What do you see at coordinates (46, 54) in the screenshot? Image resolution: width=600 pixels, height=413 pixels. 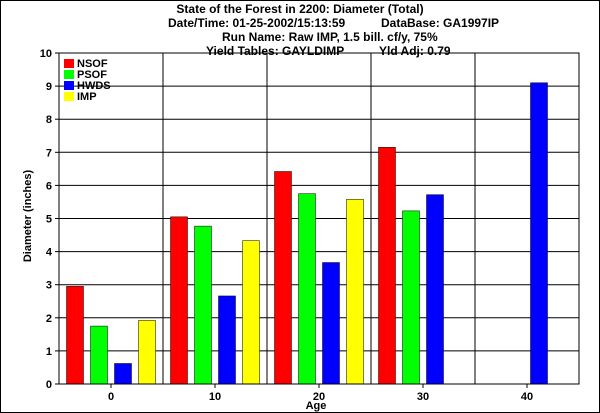 I see `y-tick-label: 10` at bounding box center [46, 54].